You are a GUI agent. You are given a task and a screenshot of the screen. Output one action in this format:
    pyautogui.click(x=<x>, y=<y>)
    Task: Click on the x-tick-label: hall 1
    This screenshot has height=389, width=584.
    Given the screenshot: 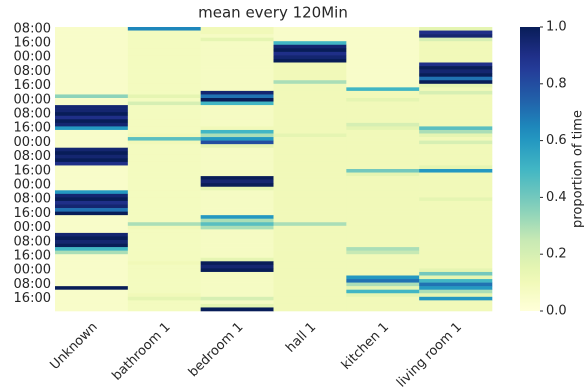 What is the action you would take?
    pyautogui.click(x=301, y=338)
    